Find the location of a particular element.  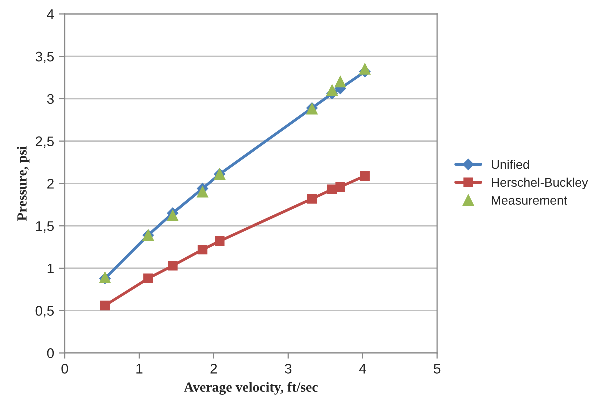

legend-label: Herschel-Buckley is located at coordinates (540, 184).